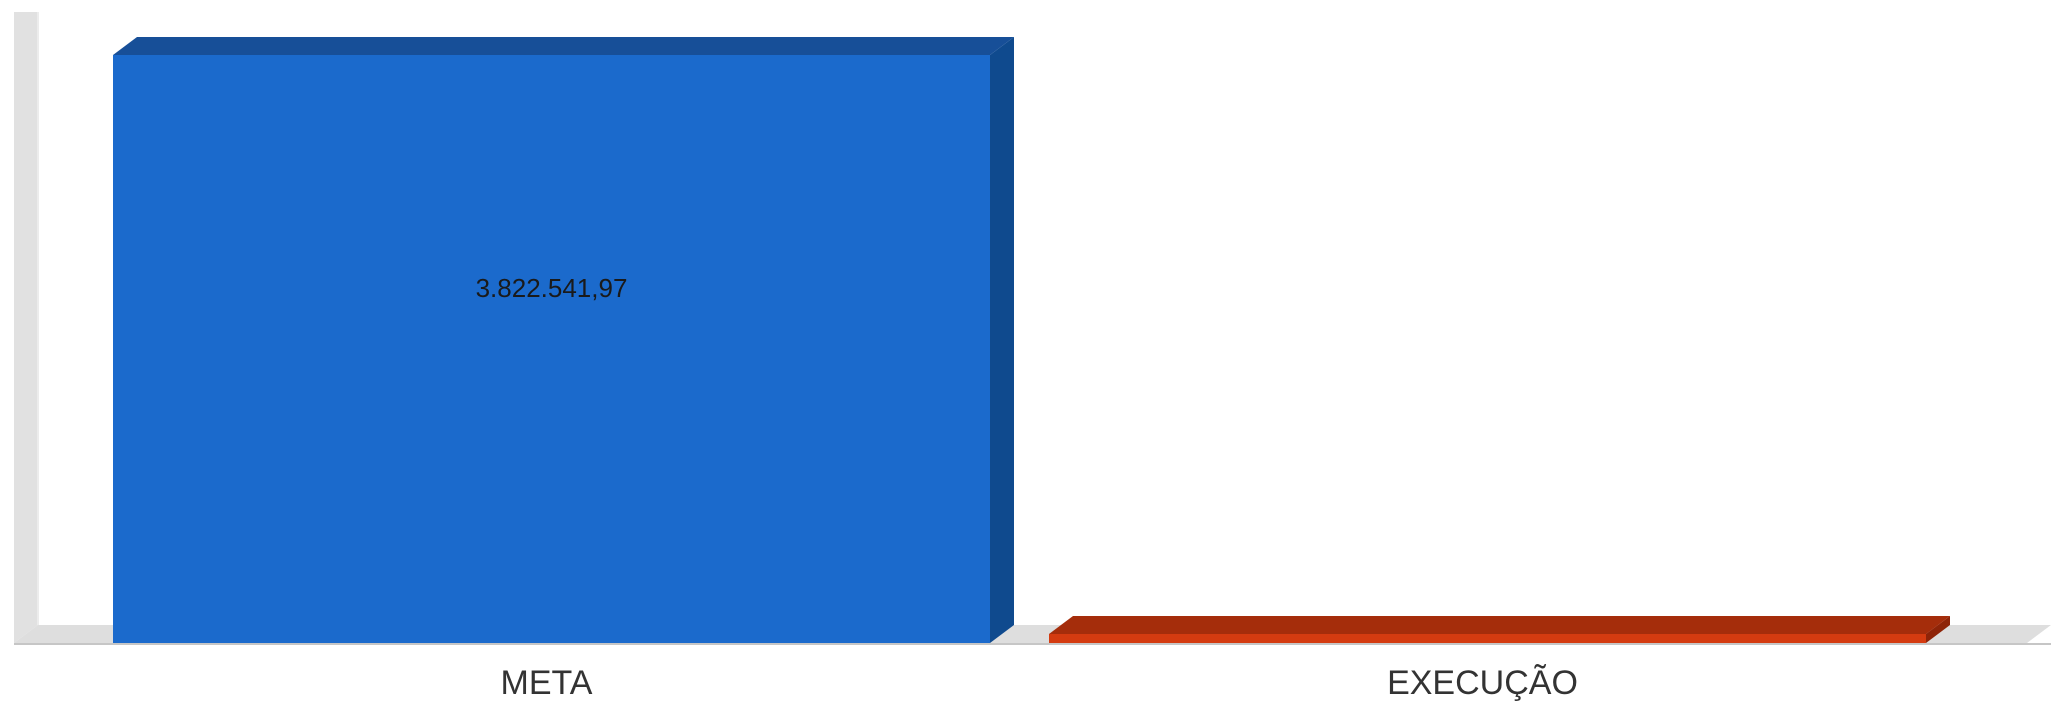  Describe the element at coordinates (1499, 625) in the screenshot. I see `bar-top-execucao` at that location.